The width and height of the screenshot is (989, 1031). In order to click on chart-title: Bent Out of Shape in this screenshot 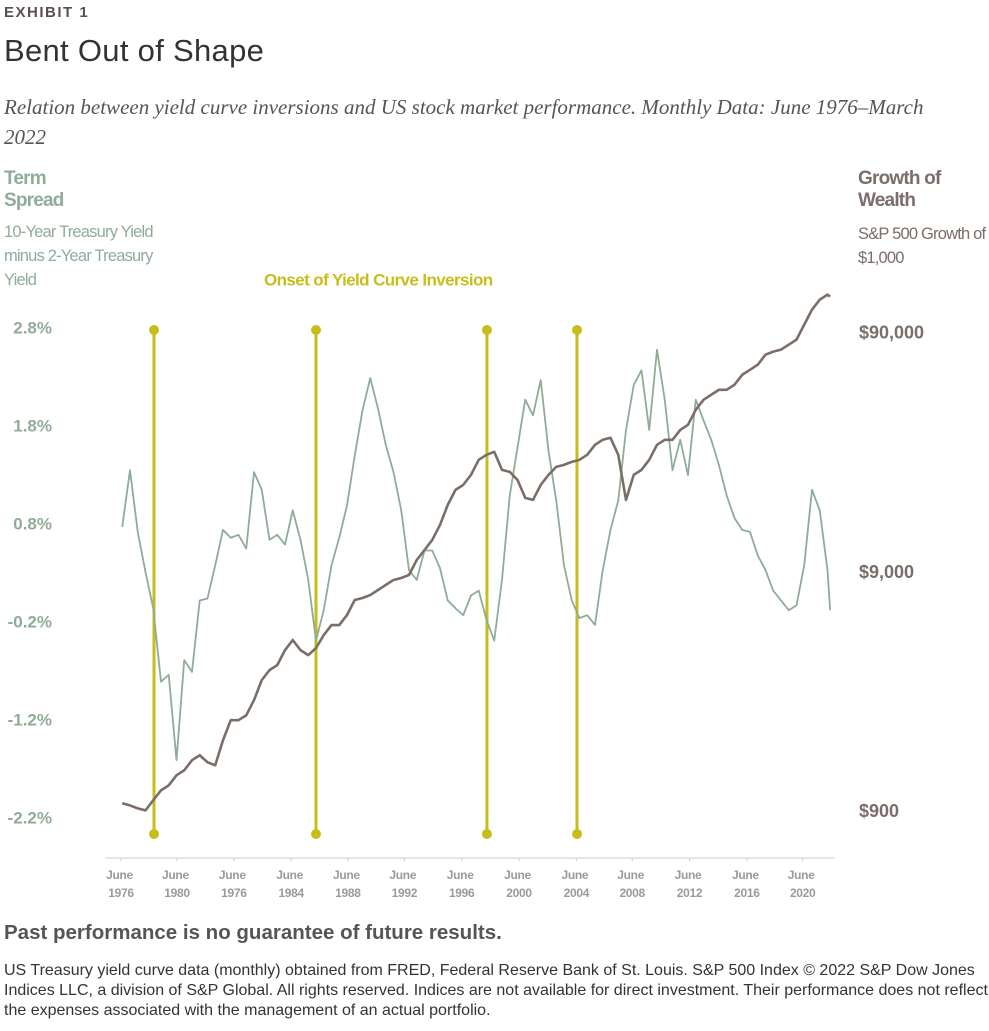, I will do `click(134, 50)`.